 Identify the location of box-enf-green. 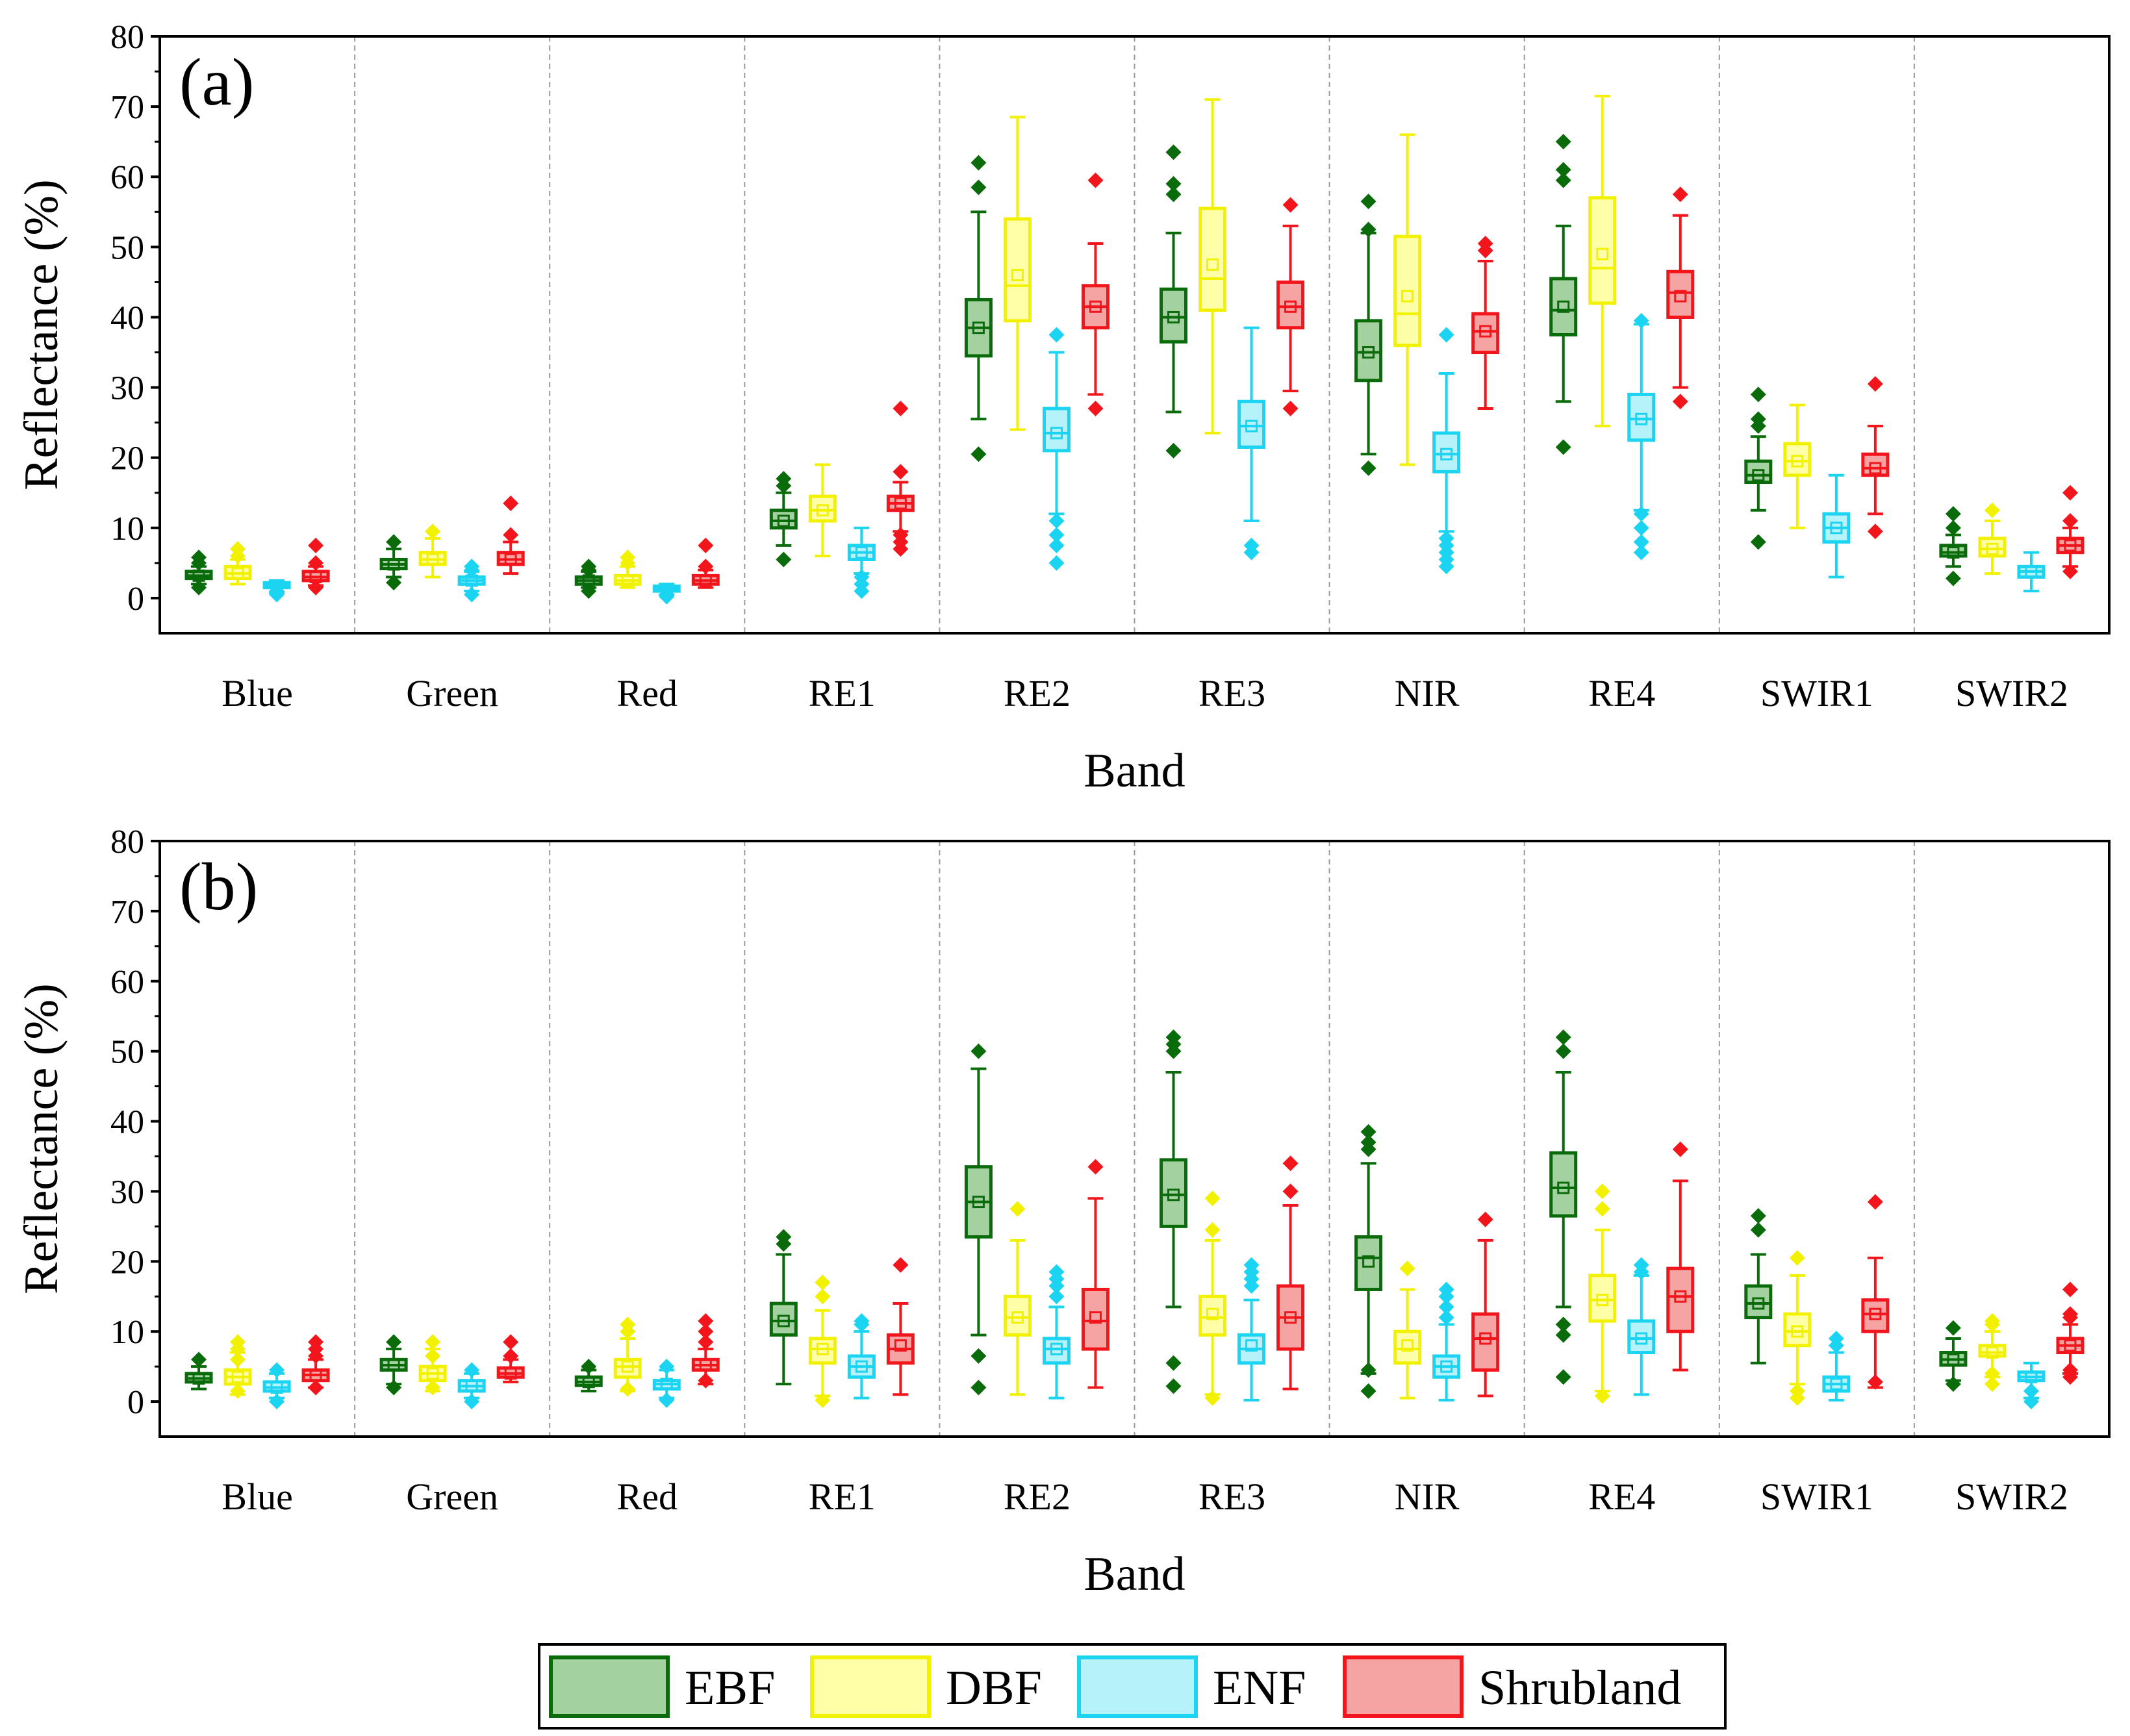
(471, 581).